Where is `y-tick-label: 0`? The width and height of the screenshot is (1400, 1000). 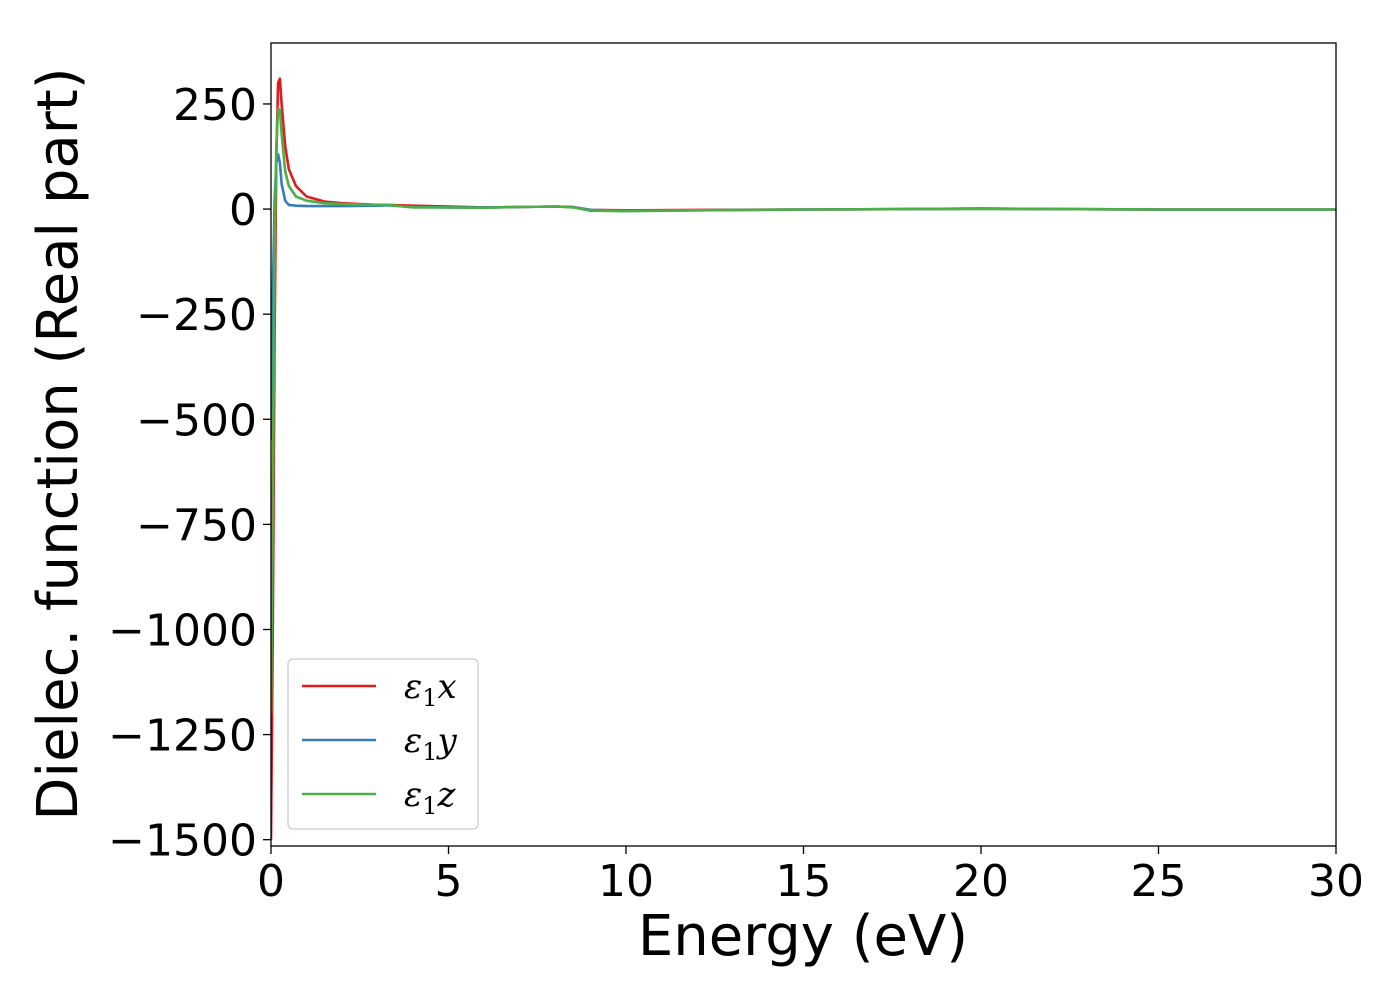 y-tick-label: 0 is located at coordinates (243, 210).